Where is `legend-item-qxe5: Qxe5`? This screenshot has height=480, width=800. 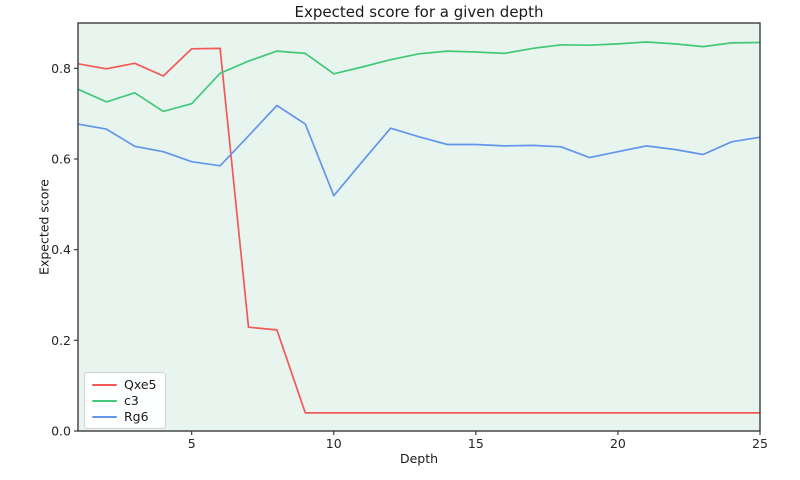 legend-item-qxe5: Qxe5 is located at coordinates (124, 384).